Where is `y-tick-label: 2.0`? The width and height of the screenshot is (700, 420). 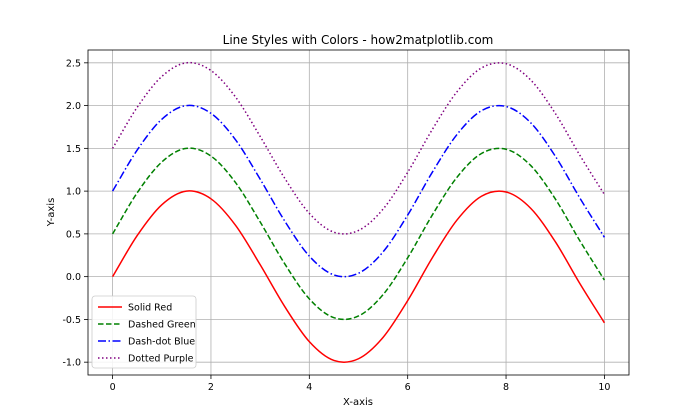 y-tick-label: 2.0 is located at coordinates (73, 106).